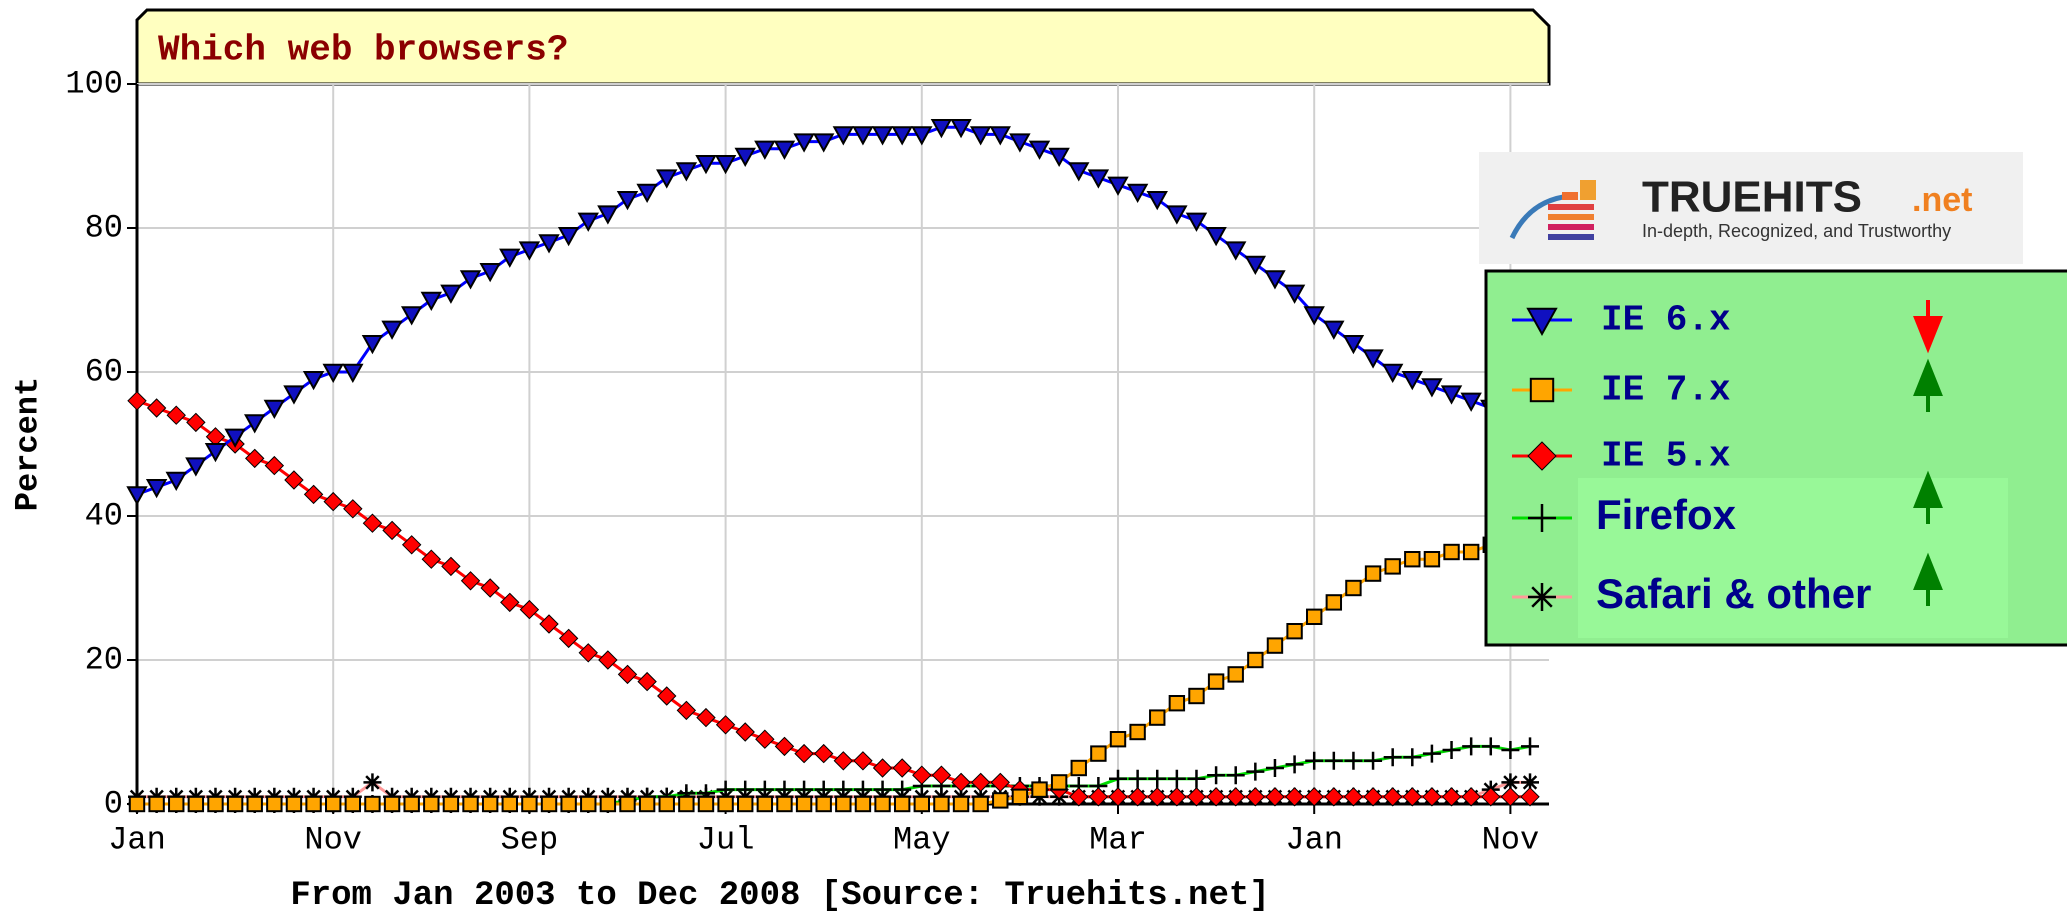 The height and width of the screenshot is (922, 2067). I want to click on y-tick-label: 100, so click(94, 83).